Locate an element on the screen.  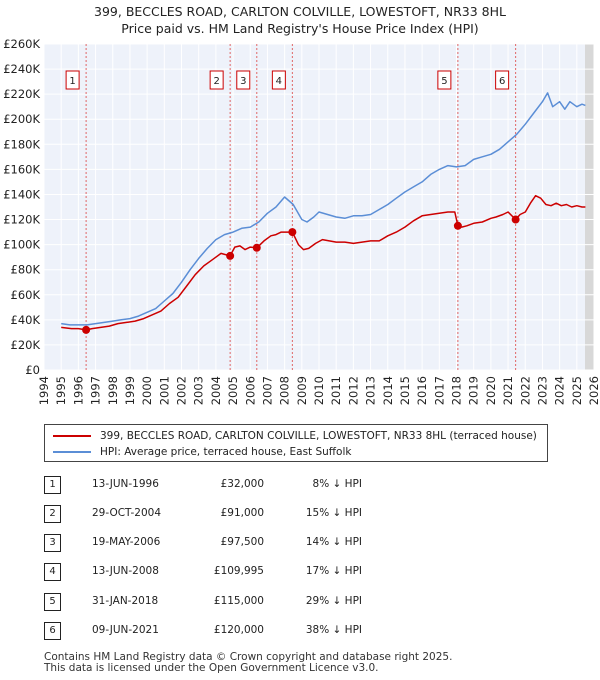
x-tick-label: 2013 is located at coordinates (371, 390).